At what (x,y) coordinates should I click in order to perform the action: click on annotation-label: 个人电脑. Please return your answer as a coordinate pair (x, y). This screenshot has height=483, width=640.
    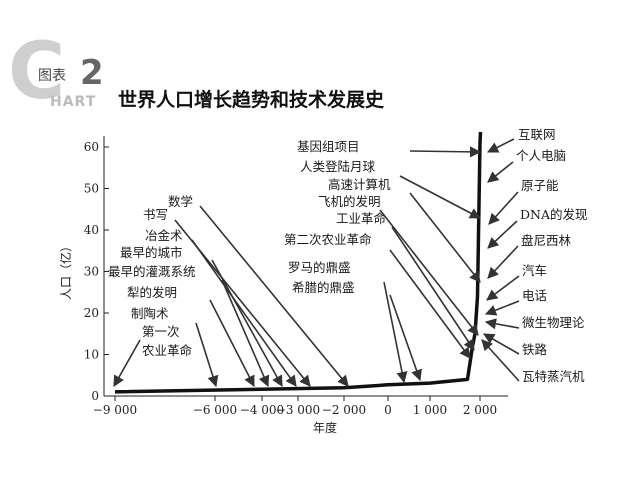
    Looking at the image, I should click on (541, 155).